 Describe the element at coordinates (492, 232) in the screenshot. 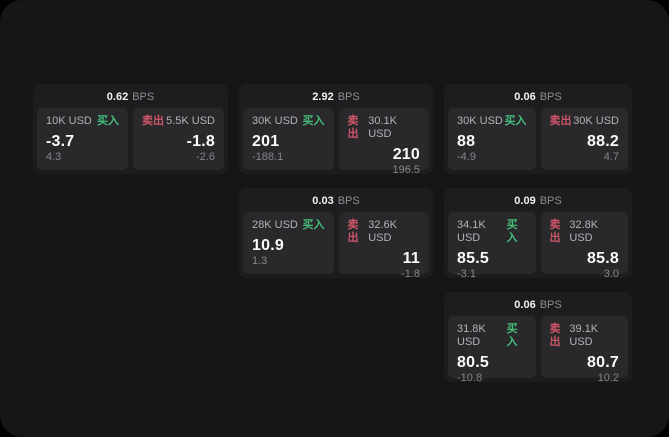

I see `buy-tile-header: 34.1K USD 买入` at that location.